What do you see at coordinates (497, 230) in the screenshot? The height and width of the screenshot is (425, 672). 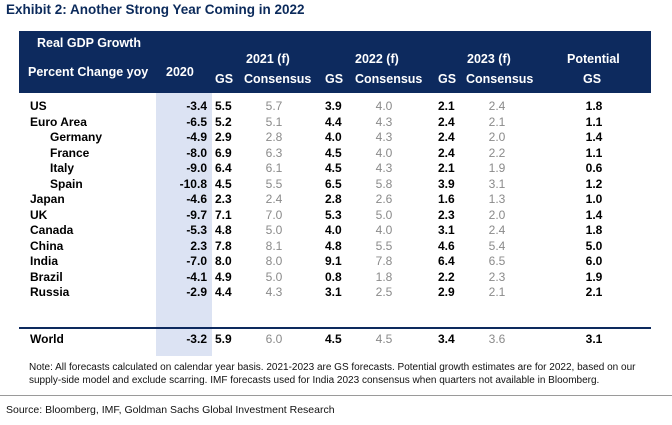 I see `cell-consensus-2023: 2.4` at bounding box center [497, 230].